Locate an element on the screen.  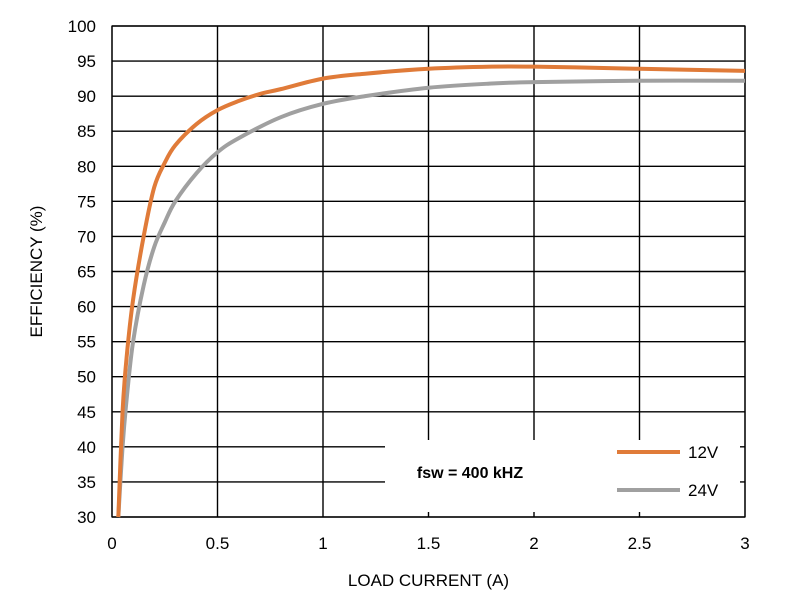
x-tick-label: 2.5 is located at coordinates (640, 543).